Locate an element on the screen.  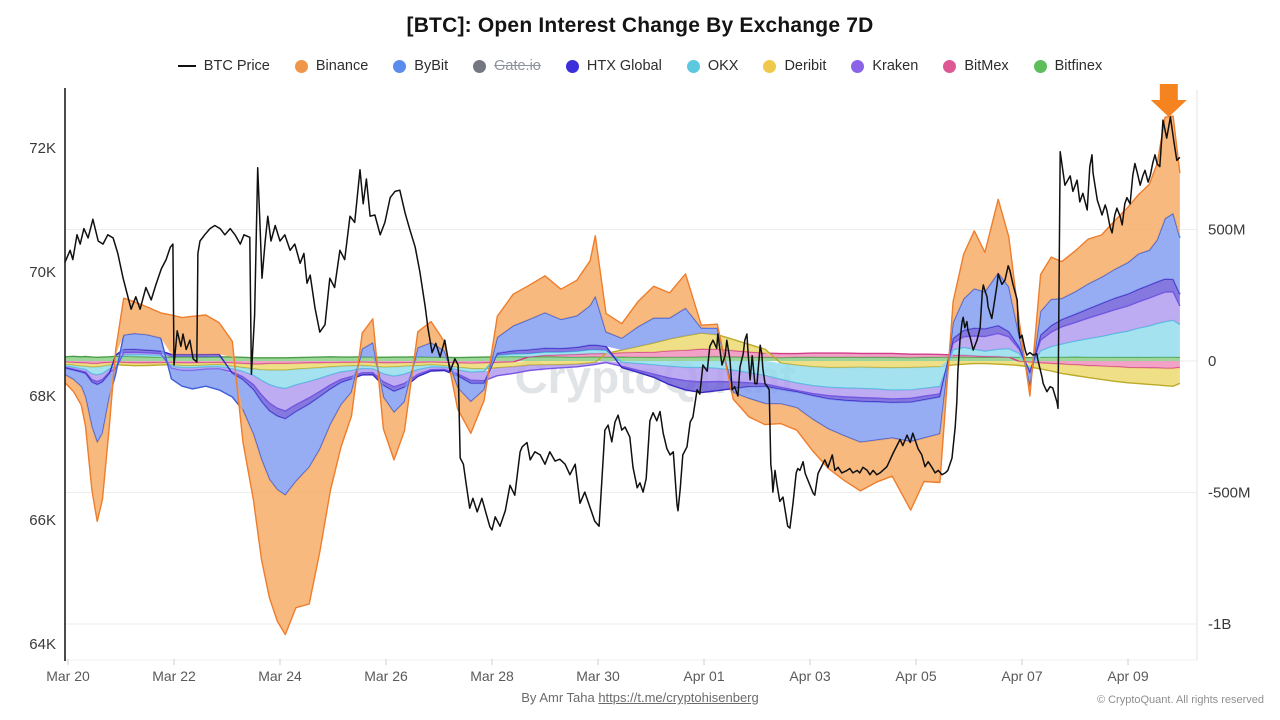
x-tick-apr-03: Apr 03 is located at coordinates (809, 676).